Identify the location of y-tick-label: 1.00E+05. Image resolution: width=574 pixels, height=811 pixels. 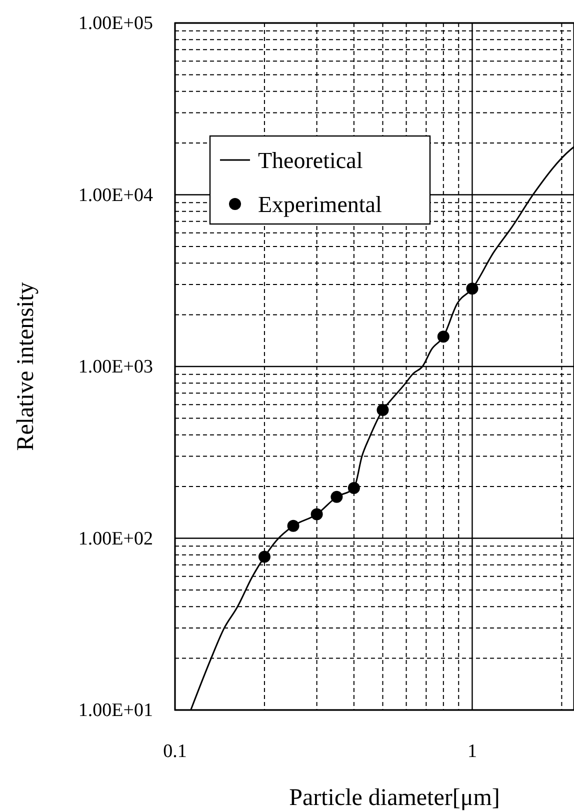
(115, 23).